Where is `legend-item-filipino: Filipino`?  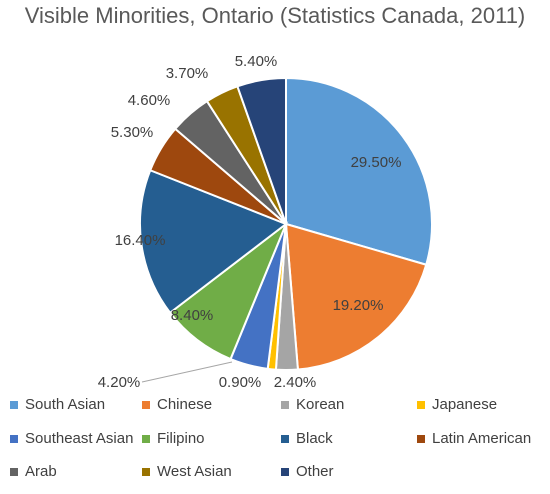 legend-item-filipino: Filipino is located at coordinates (173, 438).